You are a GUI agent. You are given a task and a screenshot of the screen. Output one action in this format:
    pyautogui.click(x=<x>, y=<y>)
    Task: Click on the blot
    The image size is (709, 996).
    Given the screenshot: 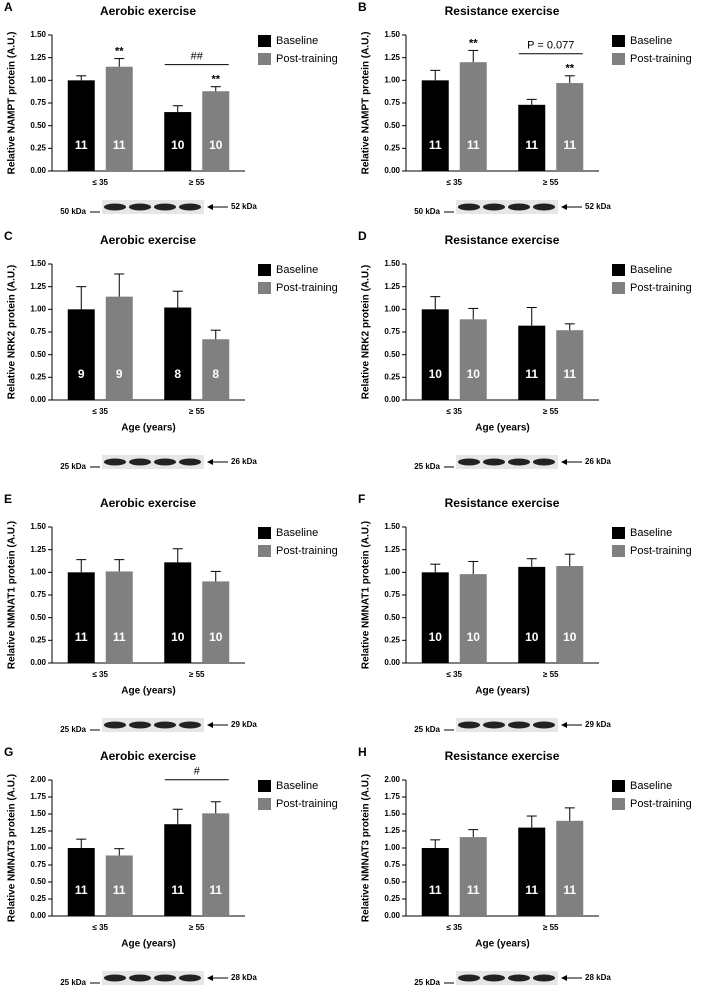 What is the action you would take?
    pyautogui.click(x=153, y=978)
    